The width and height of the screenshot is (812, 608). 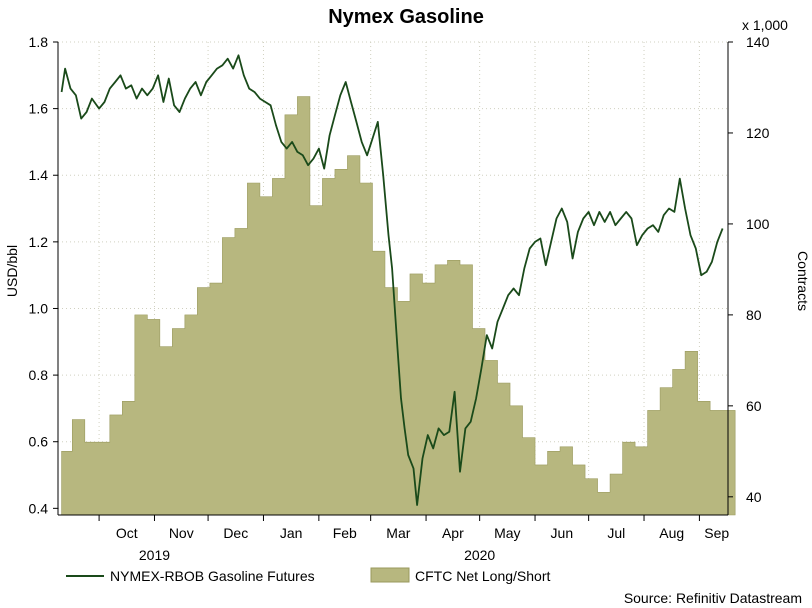 I want to click on x-tick-label: Aug, so click(x=671, y=533).